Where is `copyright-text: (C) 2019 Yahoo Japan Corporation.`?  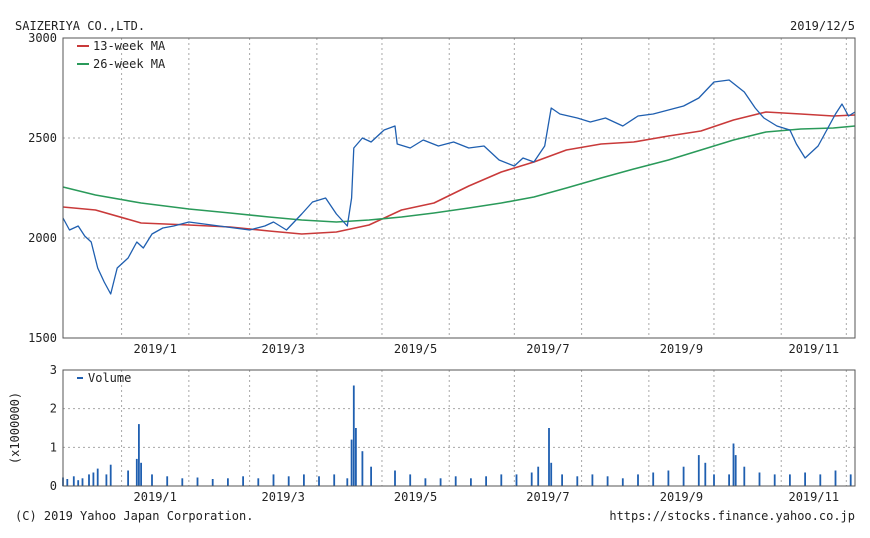
copyright-text: (C) 2019 Yahoo Japan Corporation. is located at coordinates (134, 516).